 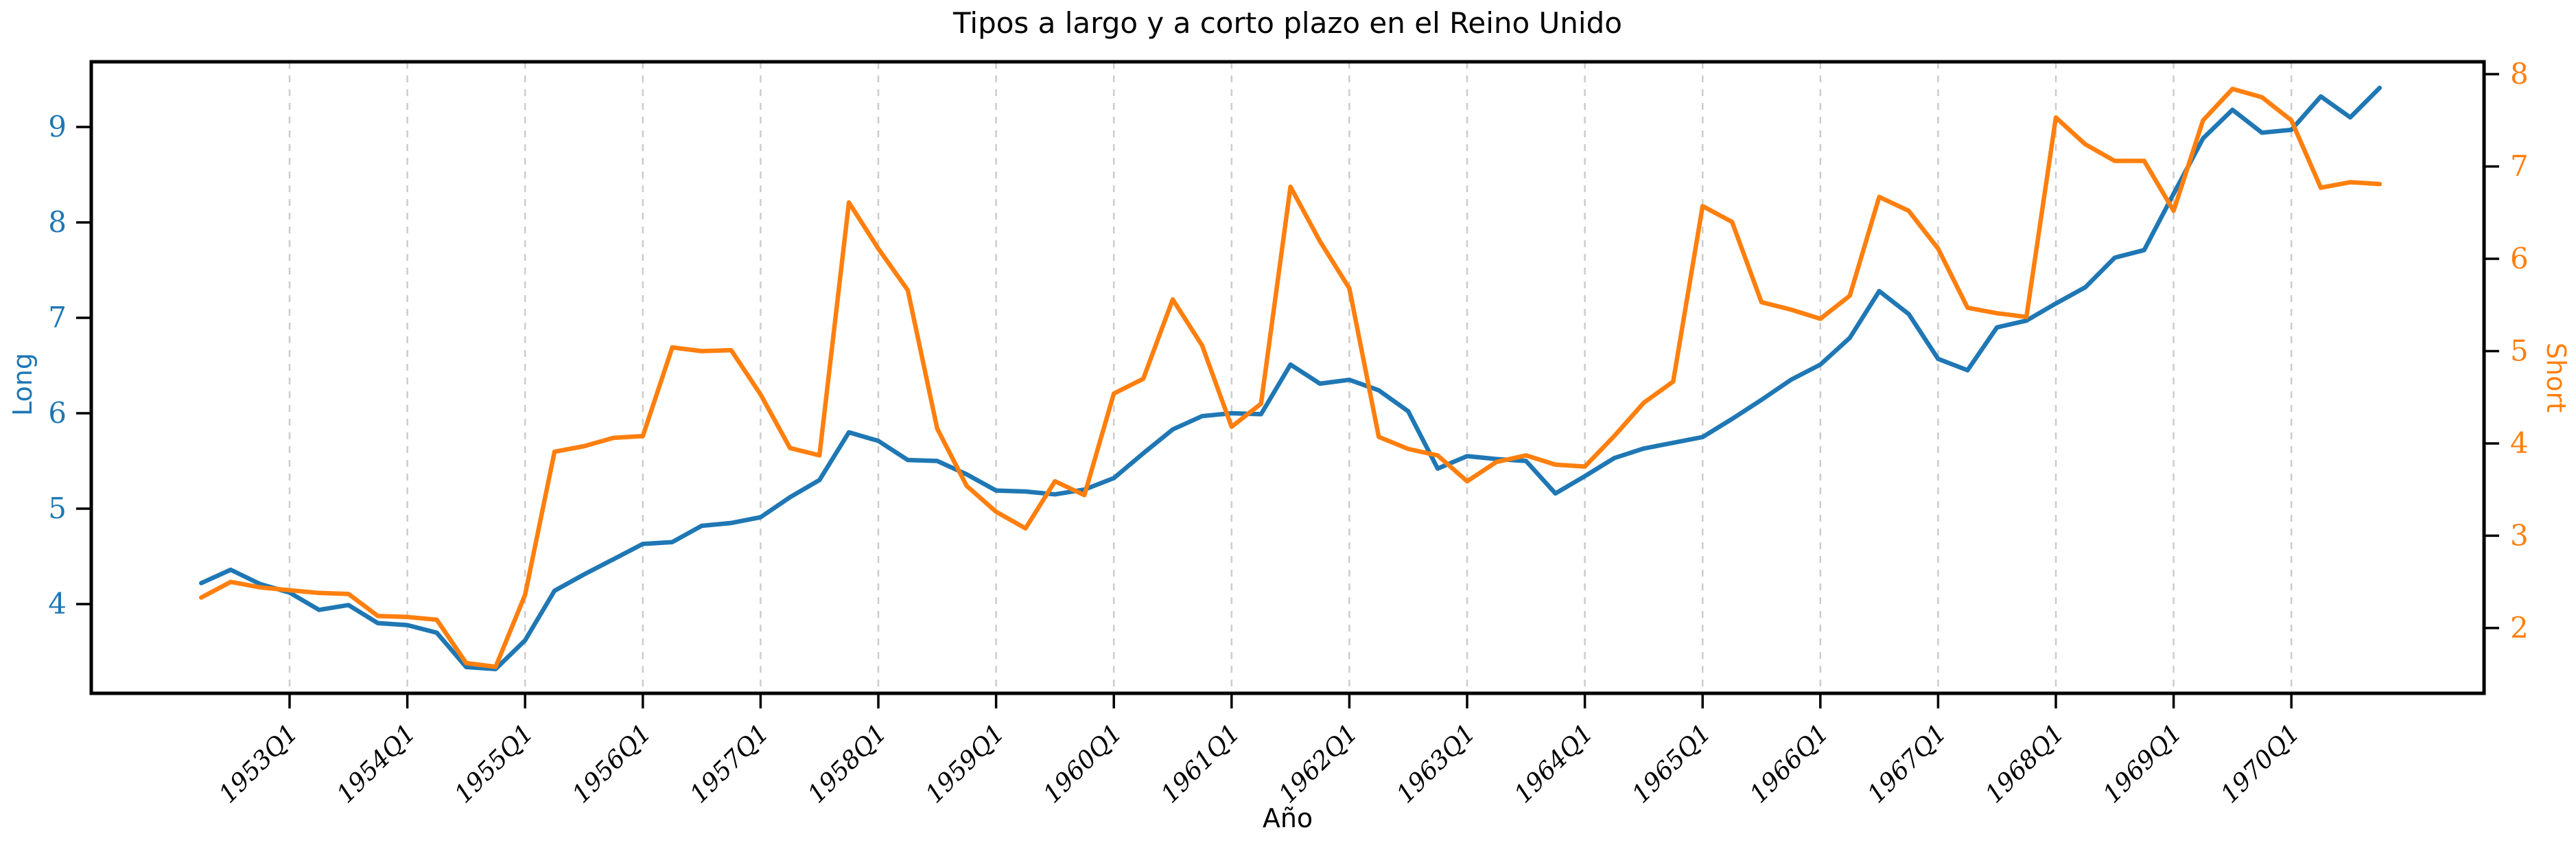 I want to click on right-tick-label-7: 7, so click(x=2519, y=166).